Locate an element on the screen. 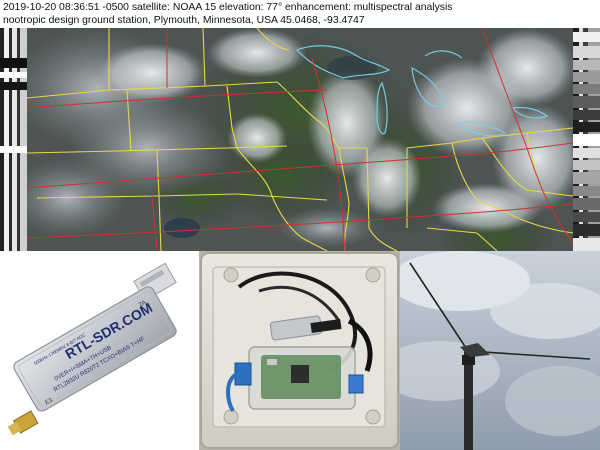 This screenshot has height=450, width=600. antenna-mast-photo is located at coordinates (500, 350).